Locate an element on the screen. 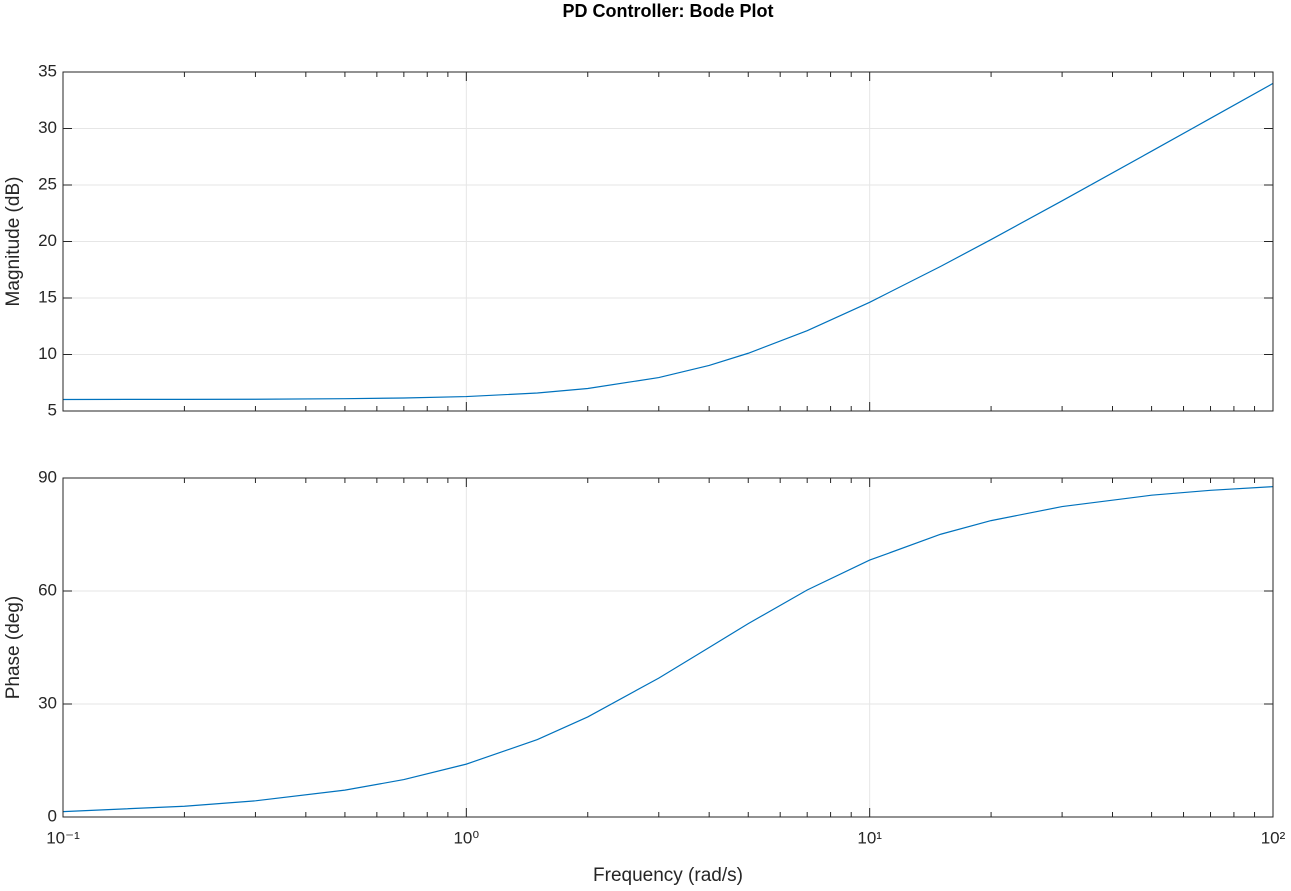 Image resolution: width=1291 pixels, height=891 pixels. y-tick-label: 90 is located at coordinates (47, 476).